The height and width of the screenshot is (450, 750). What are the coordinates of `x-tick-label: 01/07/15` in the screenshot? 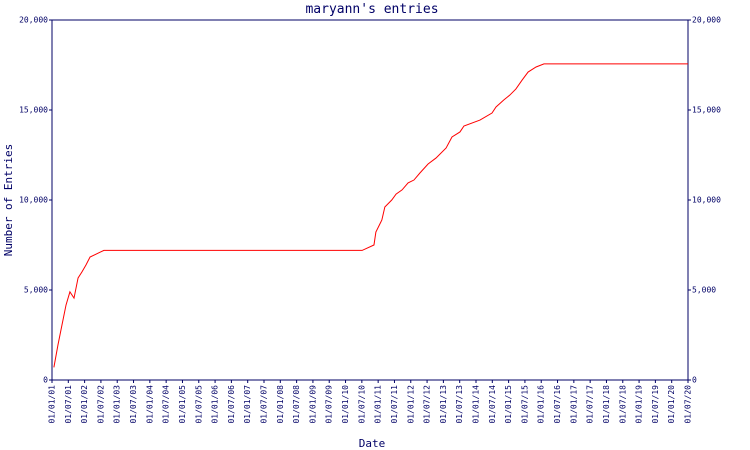 It's located at (524, 404).